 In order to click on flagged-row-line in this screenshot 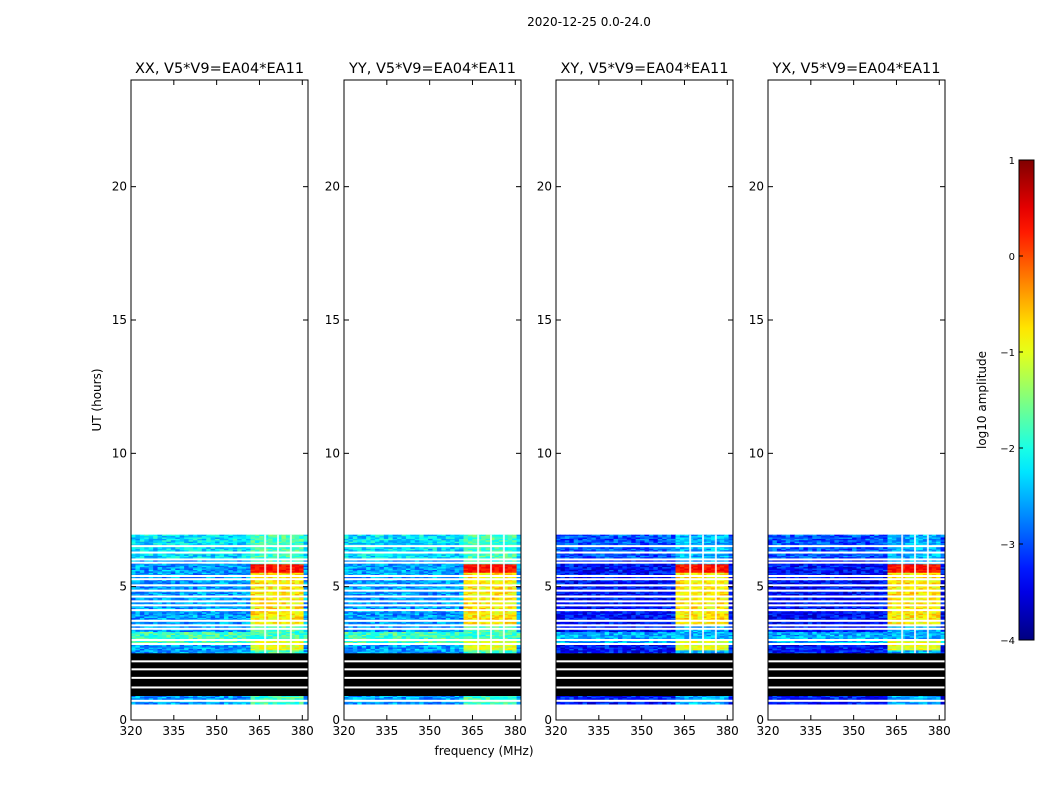, I will do `click(219, 661)`.